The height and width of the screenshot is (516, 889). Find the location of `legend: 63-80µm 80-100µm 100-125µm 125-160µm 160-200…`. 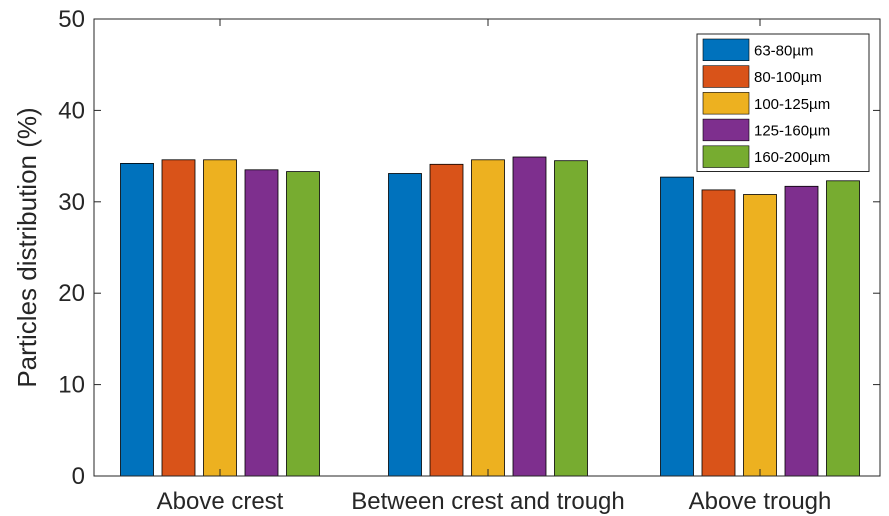

legend: 63-80µm 80-100µm 100-125µm 125-160µm 160-200… is located at coordinates (783, 102).